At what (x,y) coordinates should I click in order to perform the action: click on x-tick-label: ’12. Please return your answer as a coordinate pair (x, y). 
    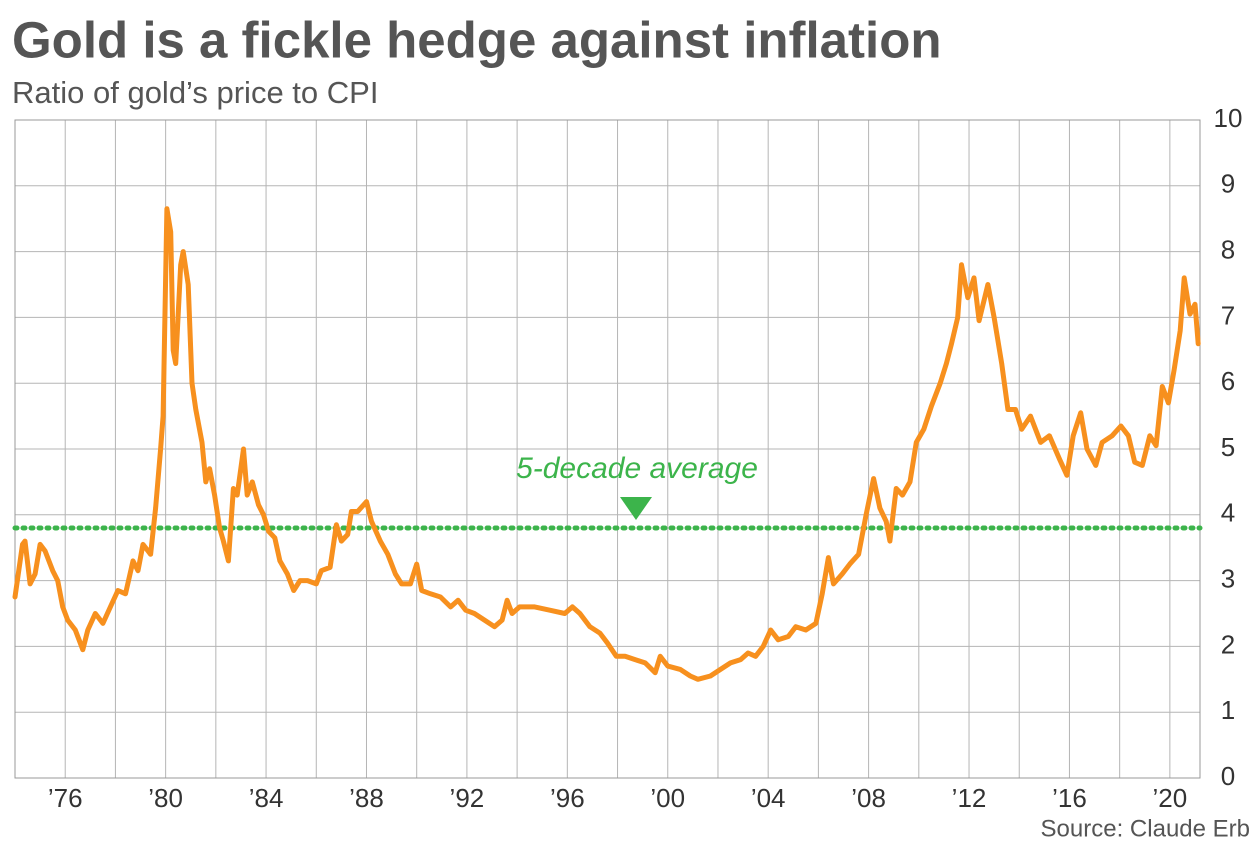
    Looking at the image, I should click on (969, 798).